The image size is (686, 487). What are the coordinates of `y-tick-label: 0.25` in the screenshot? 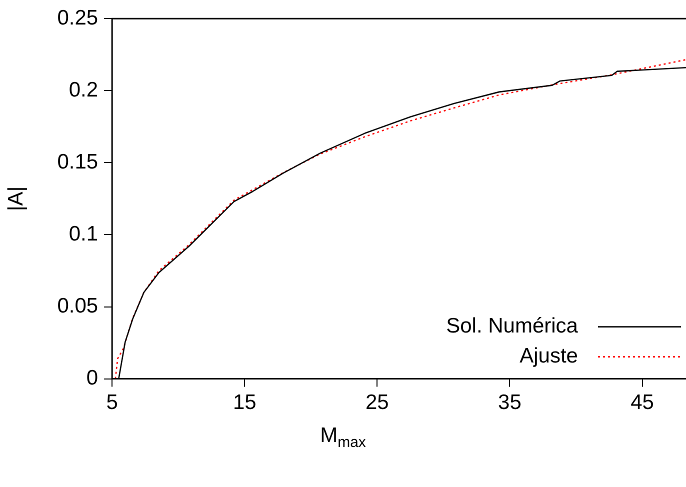 It's located at (77, 18).